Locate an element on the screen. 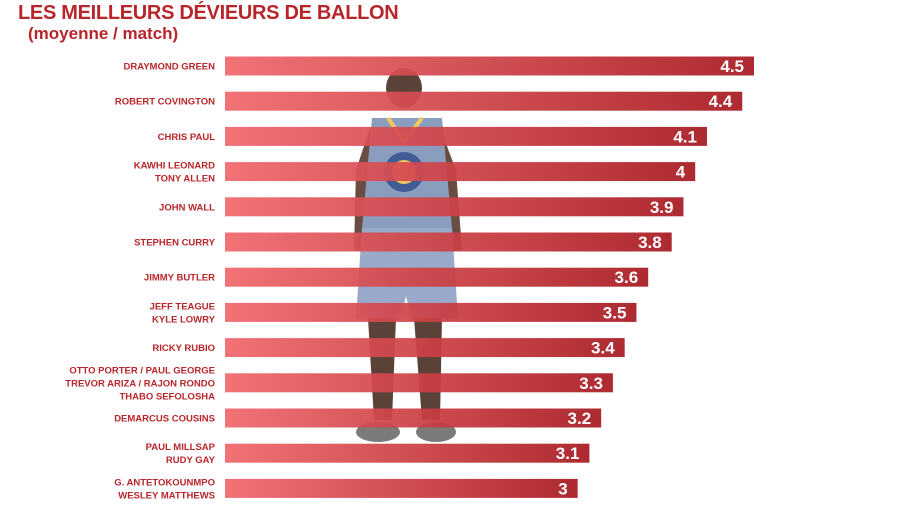 The image size is (900, 506). value-label: 3.8 is located at coordinates (650, 242).